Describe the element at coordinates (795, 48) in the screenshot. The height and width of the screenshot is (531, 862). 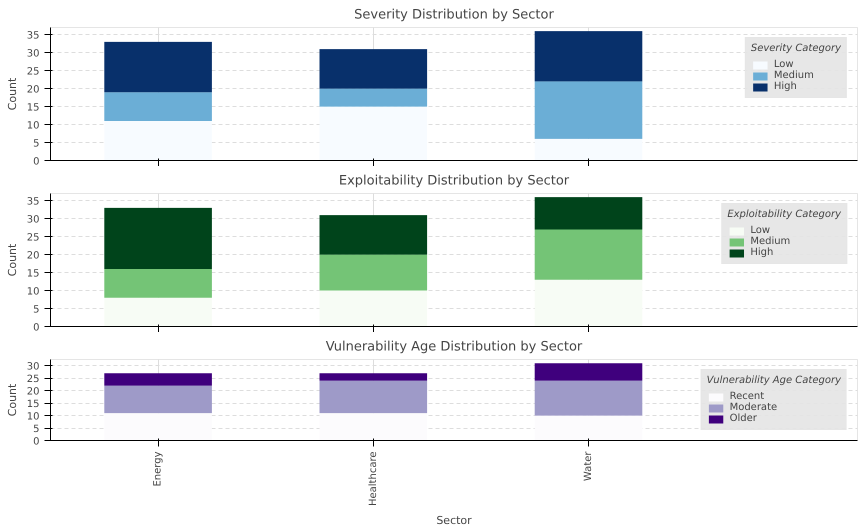
I see `legend-title: Severity Category` at that location.